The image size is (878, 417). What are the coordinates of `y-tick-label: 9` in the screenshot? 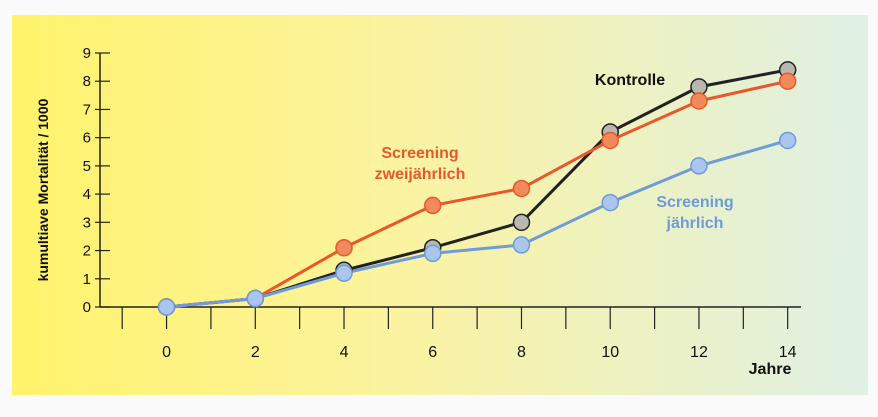 It's located at (87, 53).